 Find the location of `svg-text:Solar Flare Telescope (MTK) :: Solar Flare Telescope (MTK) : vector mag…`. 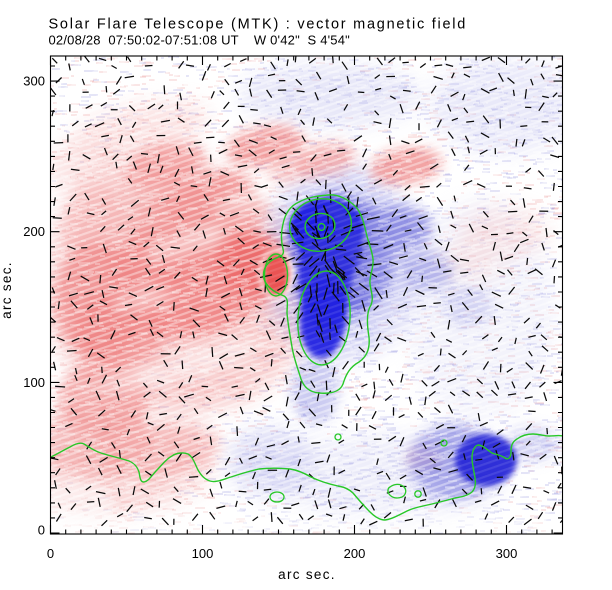

svg-text:Solar Flare Telescope (MTK) :: Solar Flare Telescope (MTK) : vector mag… is located at coordinates (258, 25).